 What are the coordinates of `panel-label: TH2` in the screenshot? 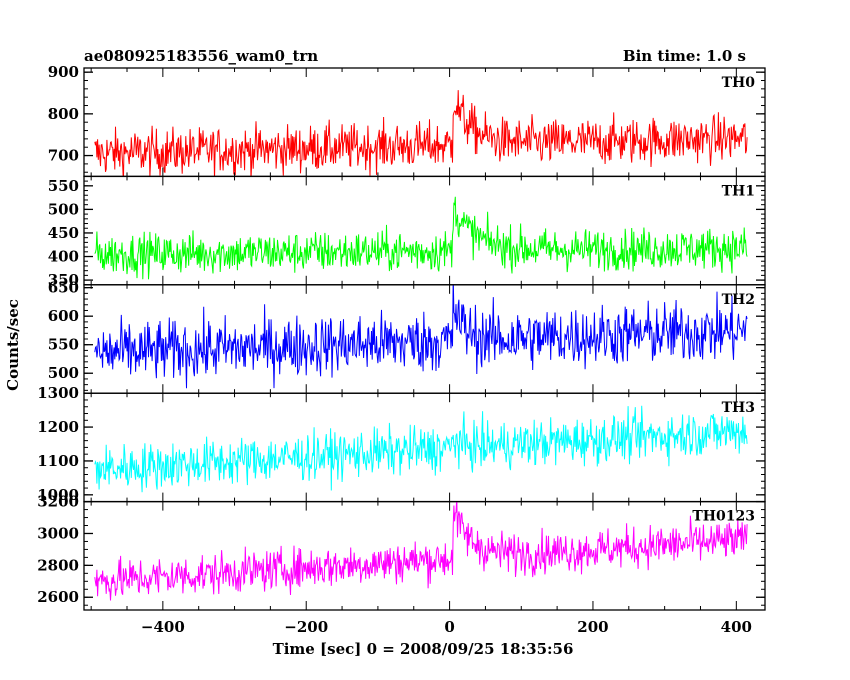 It's located at (738, 300).